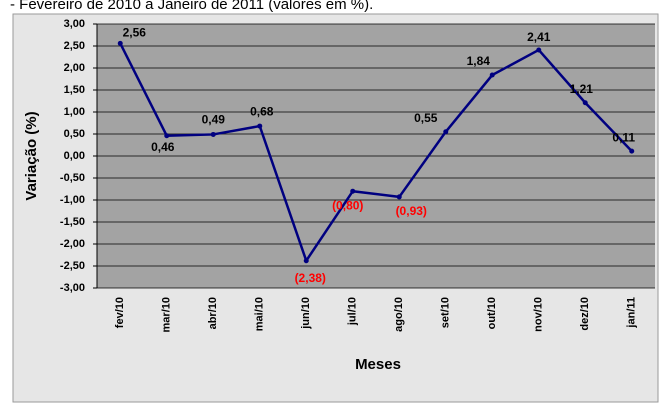 The width and height of the screenshot is (659, 403). I want to click on data-label: 1,21, so click(582, 89).